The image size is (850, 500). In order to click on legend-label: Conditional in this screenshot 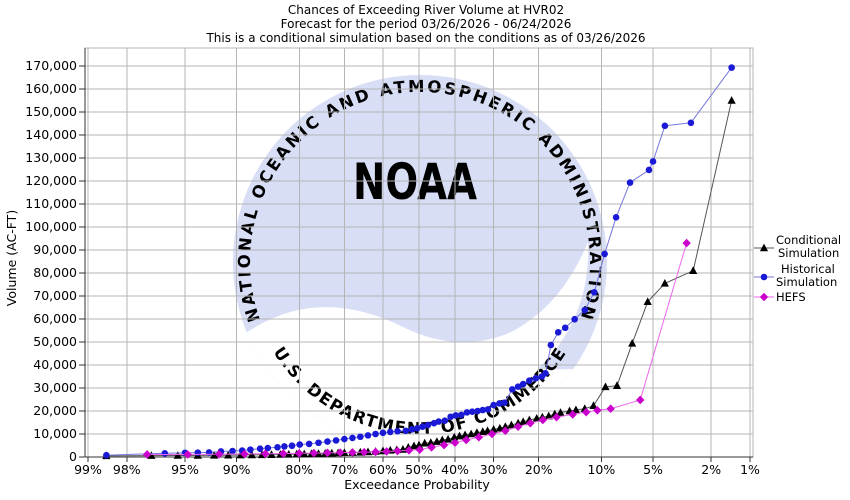, I will do `click(808, 240)`.